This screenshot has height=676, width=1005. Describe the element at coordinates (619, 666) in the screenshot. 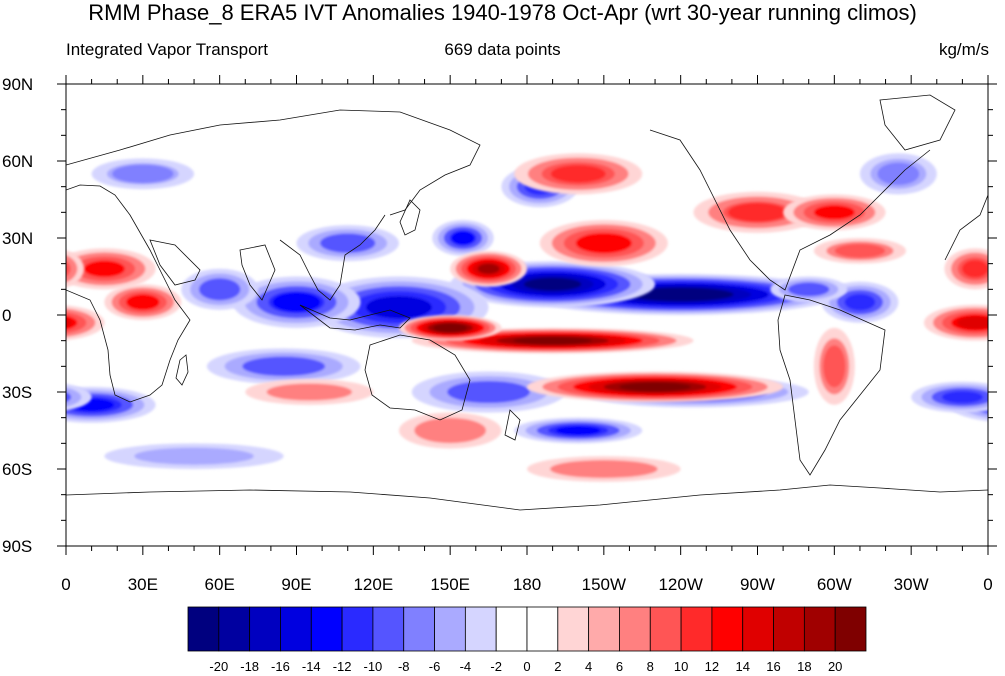

I see `colorbar-label-13: 6` at that location.